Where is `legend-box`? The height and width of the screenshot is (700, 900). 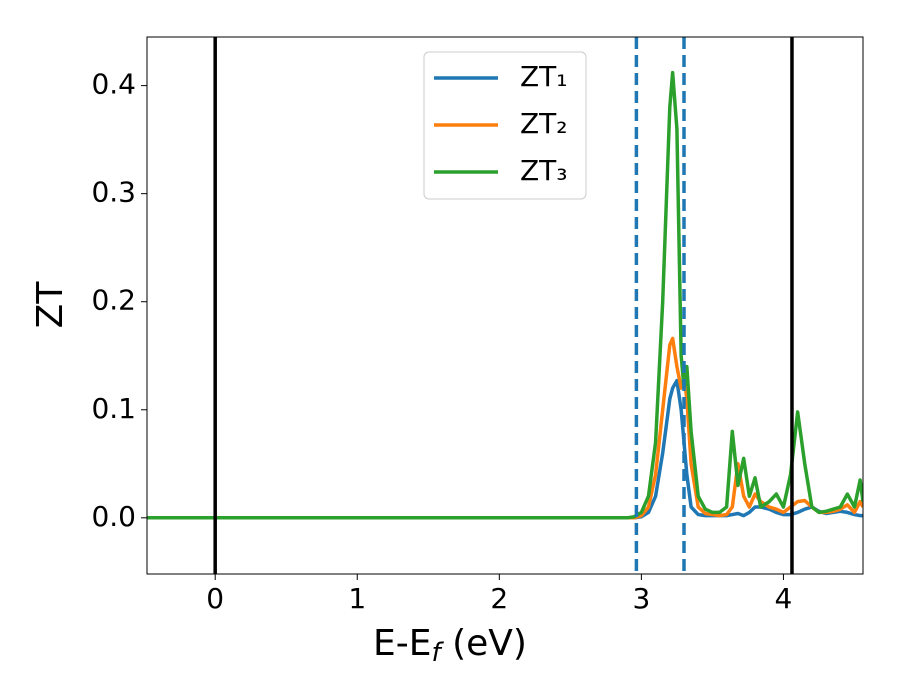
legend-box is located at coordinates (505, 125).